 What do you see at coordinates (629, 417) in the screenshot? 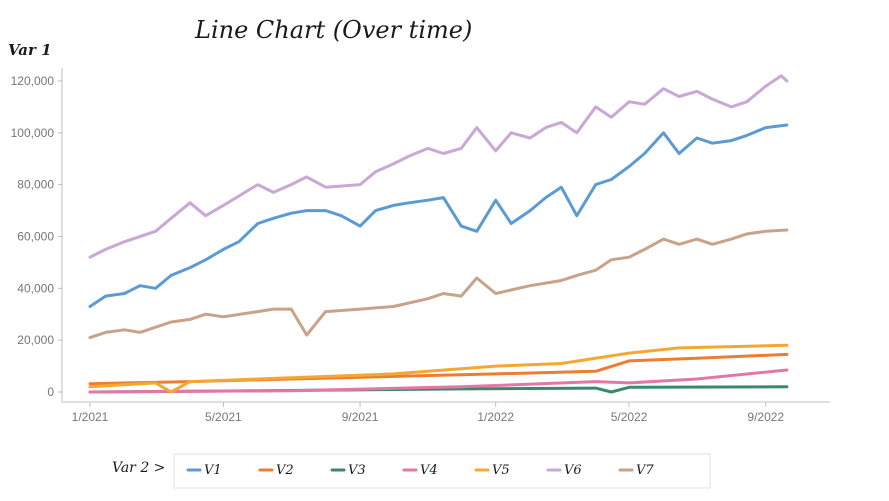
I see `x-tick-label: 5/2022` at bounding box center [629, 417].